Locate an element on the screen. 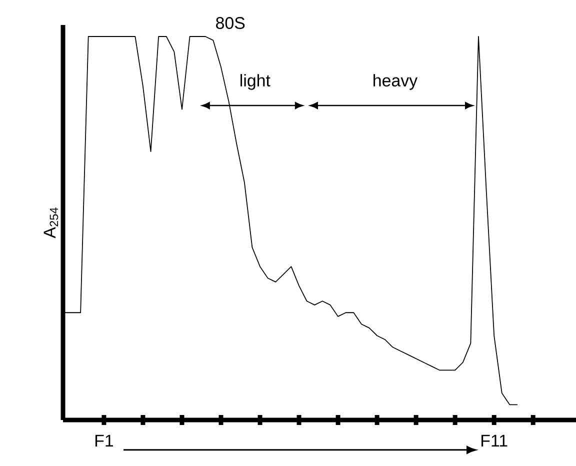 This screenshot has width=576, height=466. x-tick-label: F1 is located at coordinates (104, 440).